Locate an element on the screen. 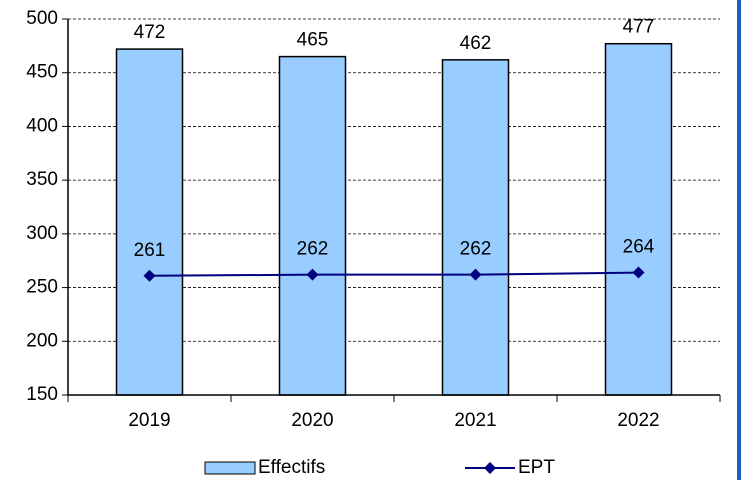  data-label: 264 is located at coordinates (639, 247).